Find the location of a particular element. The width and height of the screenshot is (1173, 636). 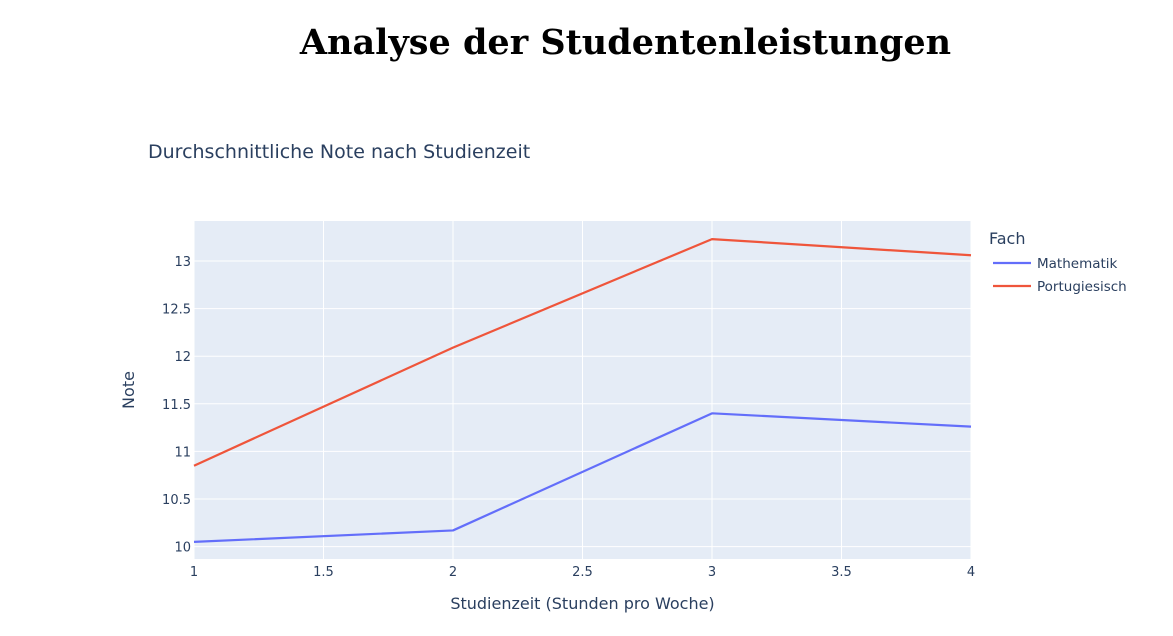

y-tick-label: 12.5 is located at coordinates (176, 310).